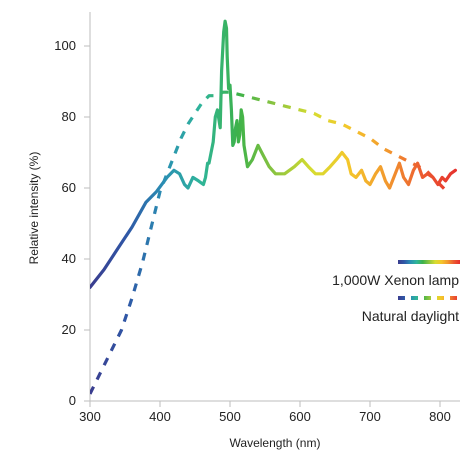  Describe the element at coordinates (90, 416) in the screenshot. I see `x-tick-label: 300` at that location.